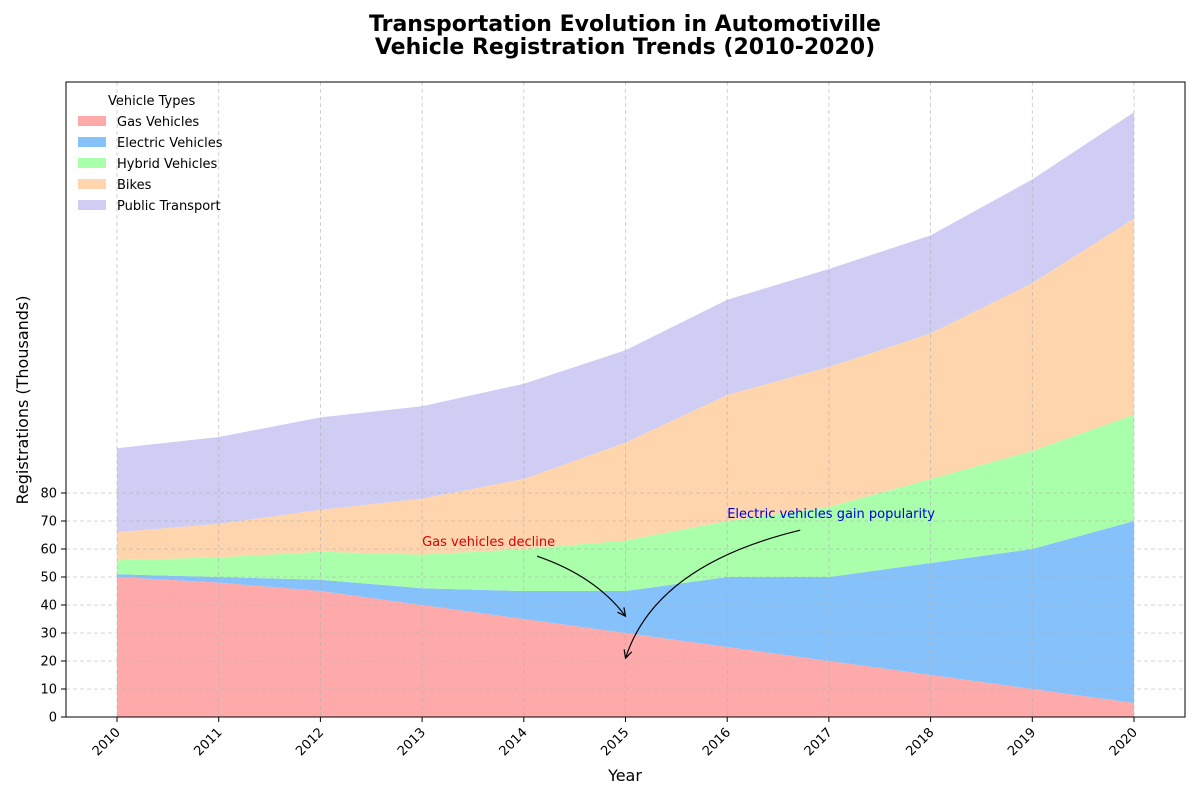 Image resolution: width=1200 pixels, height=804 pixels. What do you see at coordinates (92, 205) in the screenshot?
I see `legend-swatch-public-transport` at bounding box center [92, 205].